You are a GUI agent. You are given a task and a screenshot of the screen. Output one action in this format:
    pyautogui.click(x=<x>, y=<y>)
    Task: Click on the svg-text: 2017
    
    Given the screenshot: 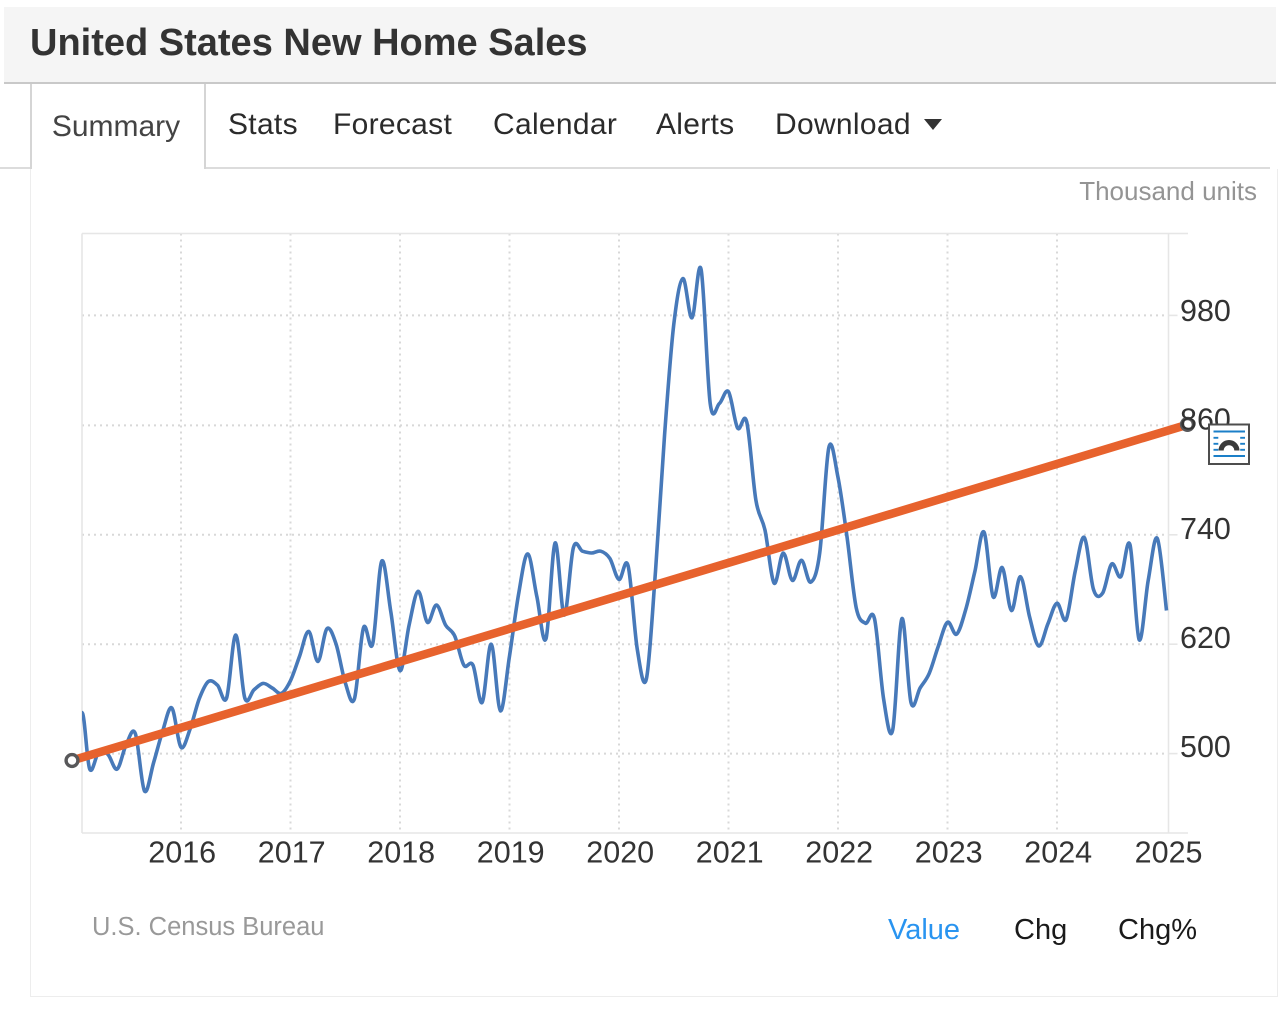 What is the action you would take?
    pyautogui.click(x=292, y=853)
    